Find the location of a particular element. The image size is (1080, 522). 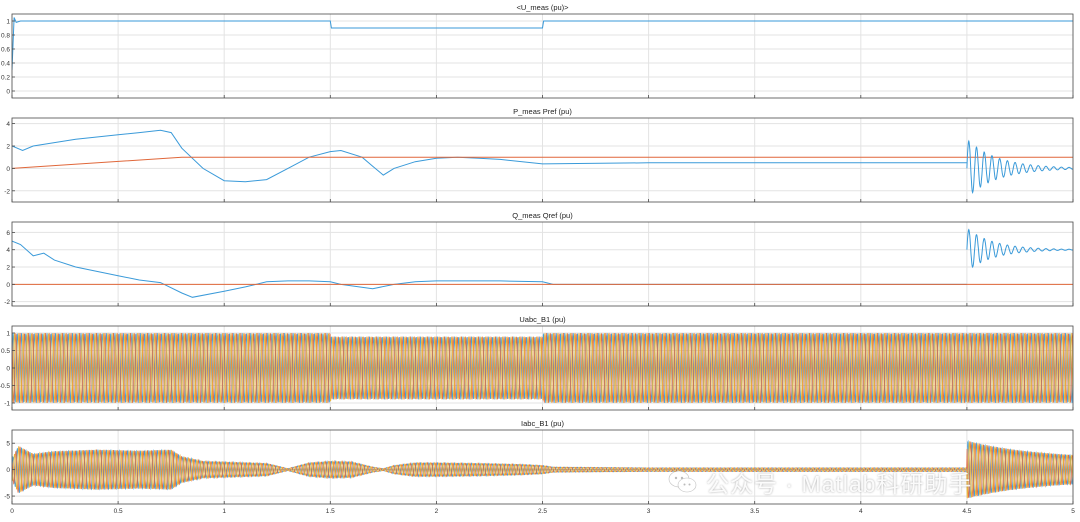

plot-title: Iabc_B1 (pu) is located at coordinates (542, 423).